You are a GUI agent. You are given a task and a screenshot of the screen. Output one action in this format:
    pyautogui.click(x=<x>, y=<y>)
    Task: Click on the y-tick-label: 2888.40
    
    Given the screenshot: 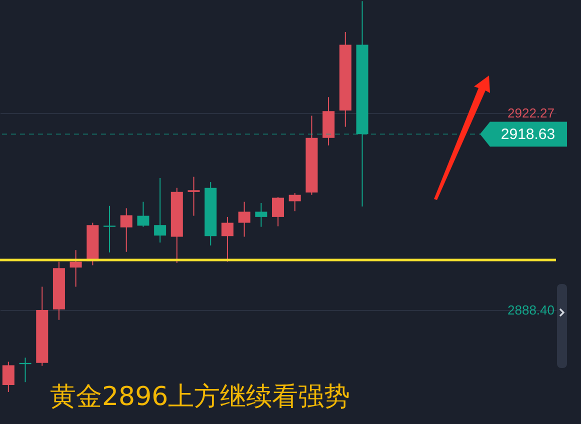 What is the action you would take?
    pyautogui.click(x=531, y=310)
    